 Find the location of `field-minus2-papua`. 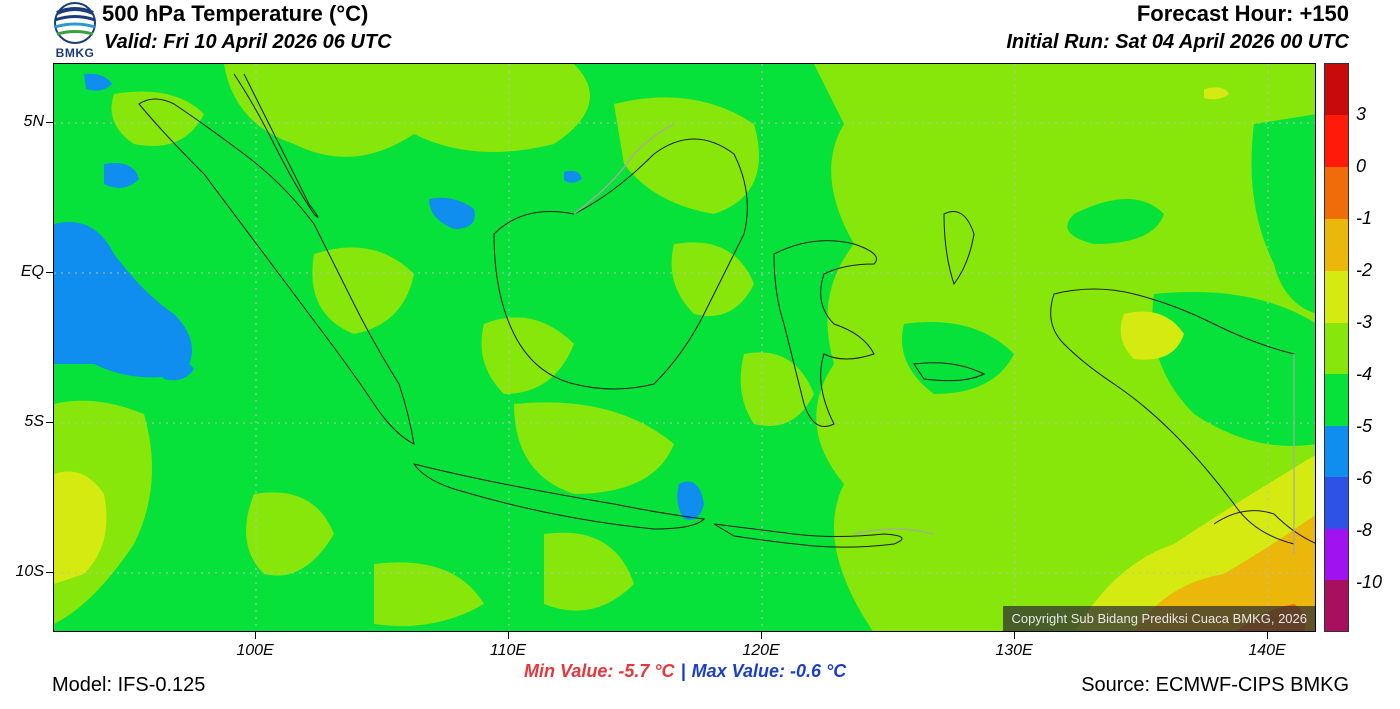

field-minus2-papua is located at coordinates (1152, 335).